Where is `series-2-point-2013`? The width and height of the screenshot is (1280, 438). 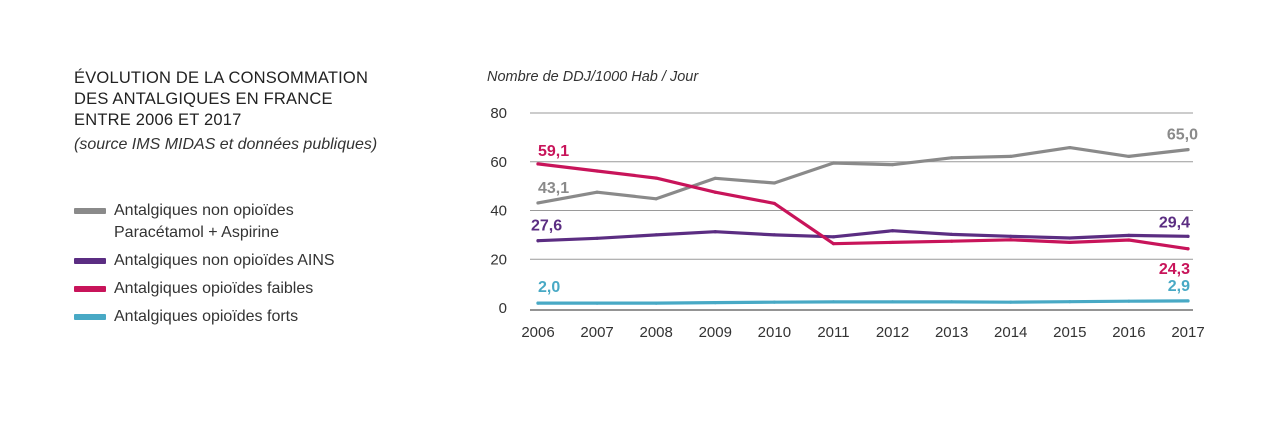 series-2-point-2013 is located at coordinates (952, 234).